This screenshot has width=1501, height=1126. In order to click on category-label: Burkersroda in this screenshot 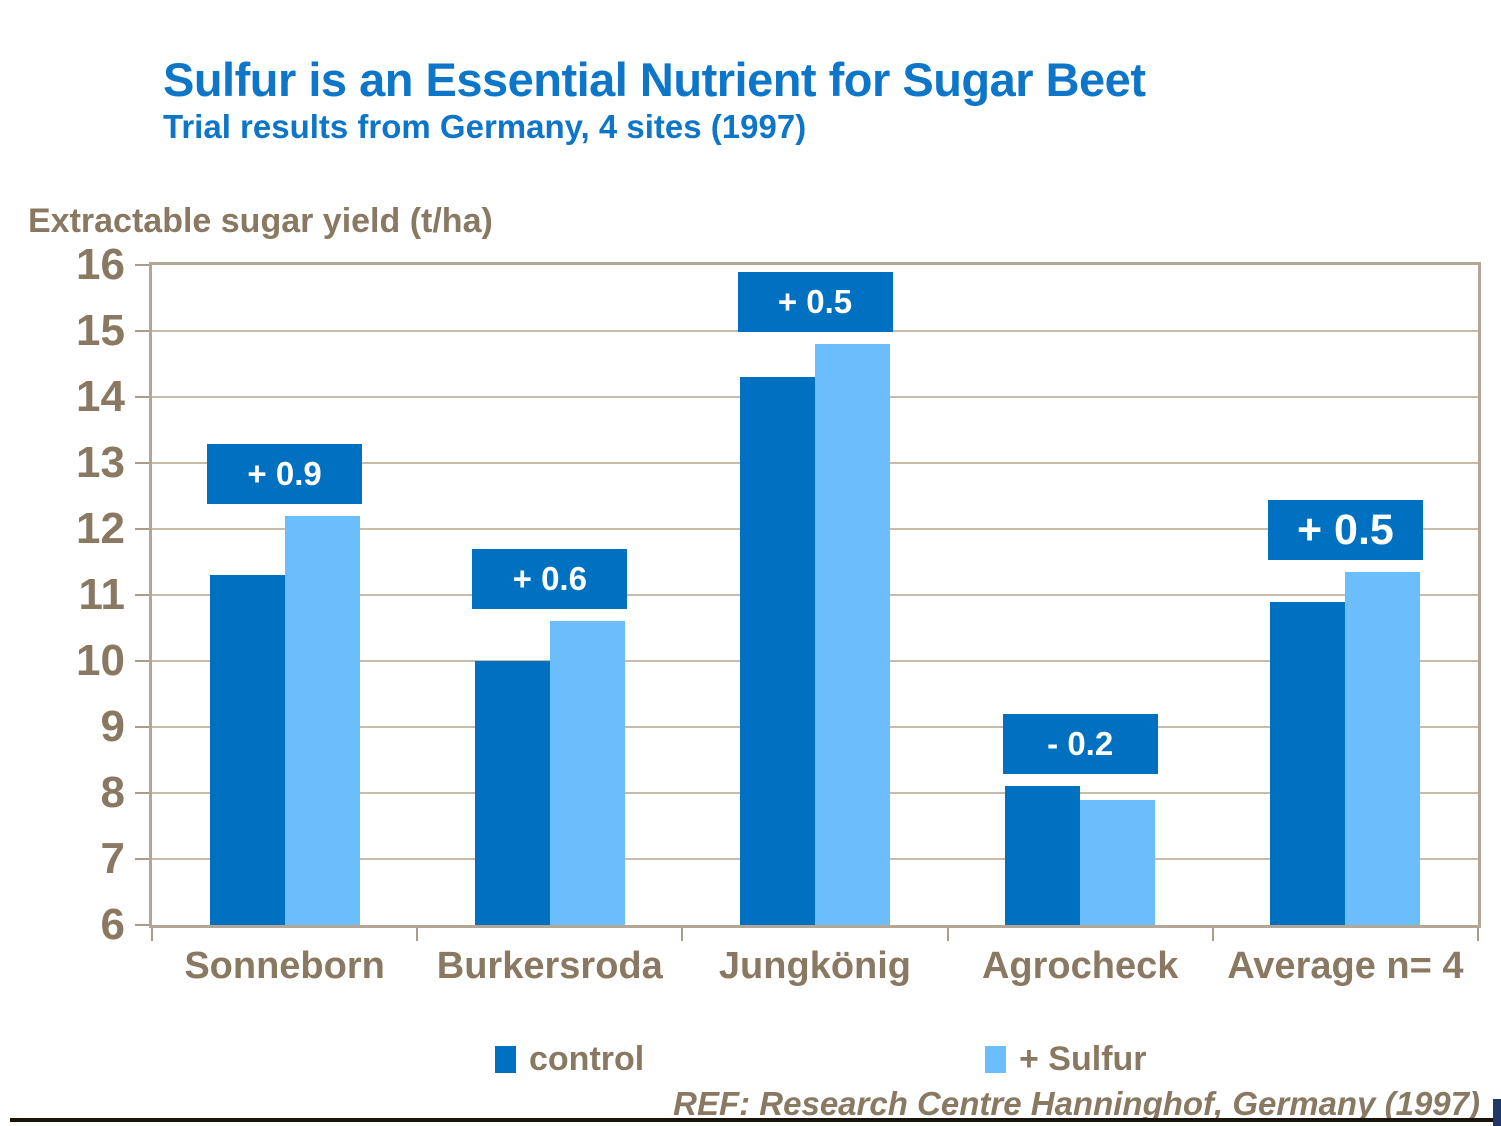, I will do `click(549, 966)`.